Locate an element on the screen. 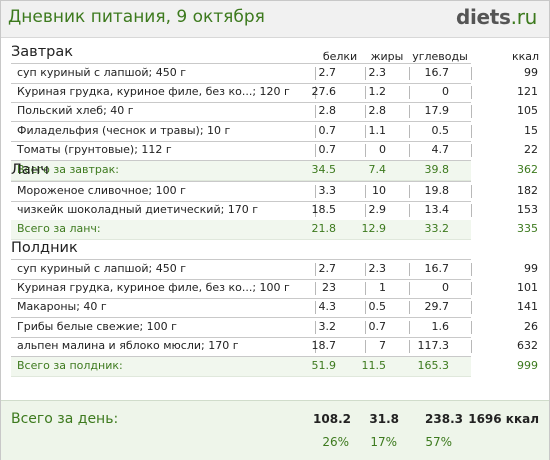 The height and width of the screenshot is (460, 550). food-row: Томаты (грунтовые); 112 г 0.7 0 4.7 22 is located at coordinates (274, 151).